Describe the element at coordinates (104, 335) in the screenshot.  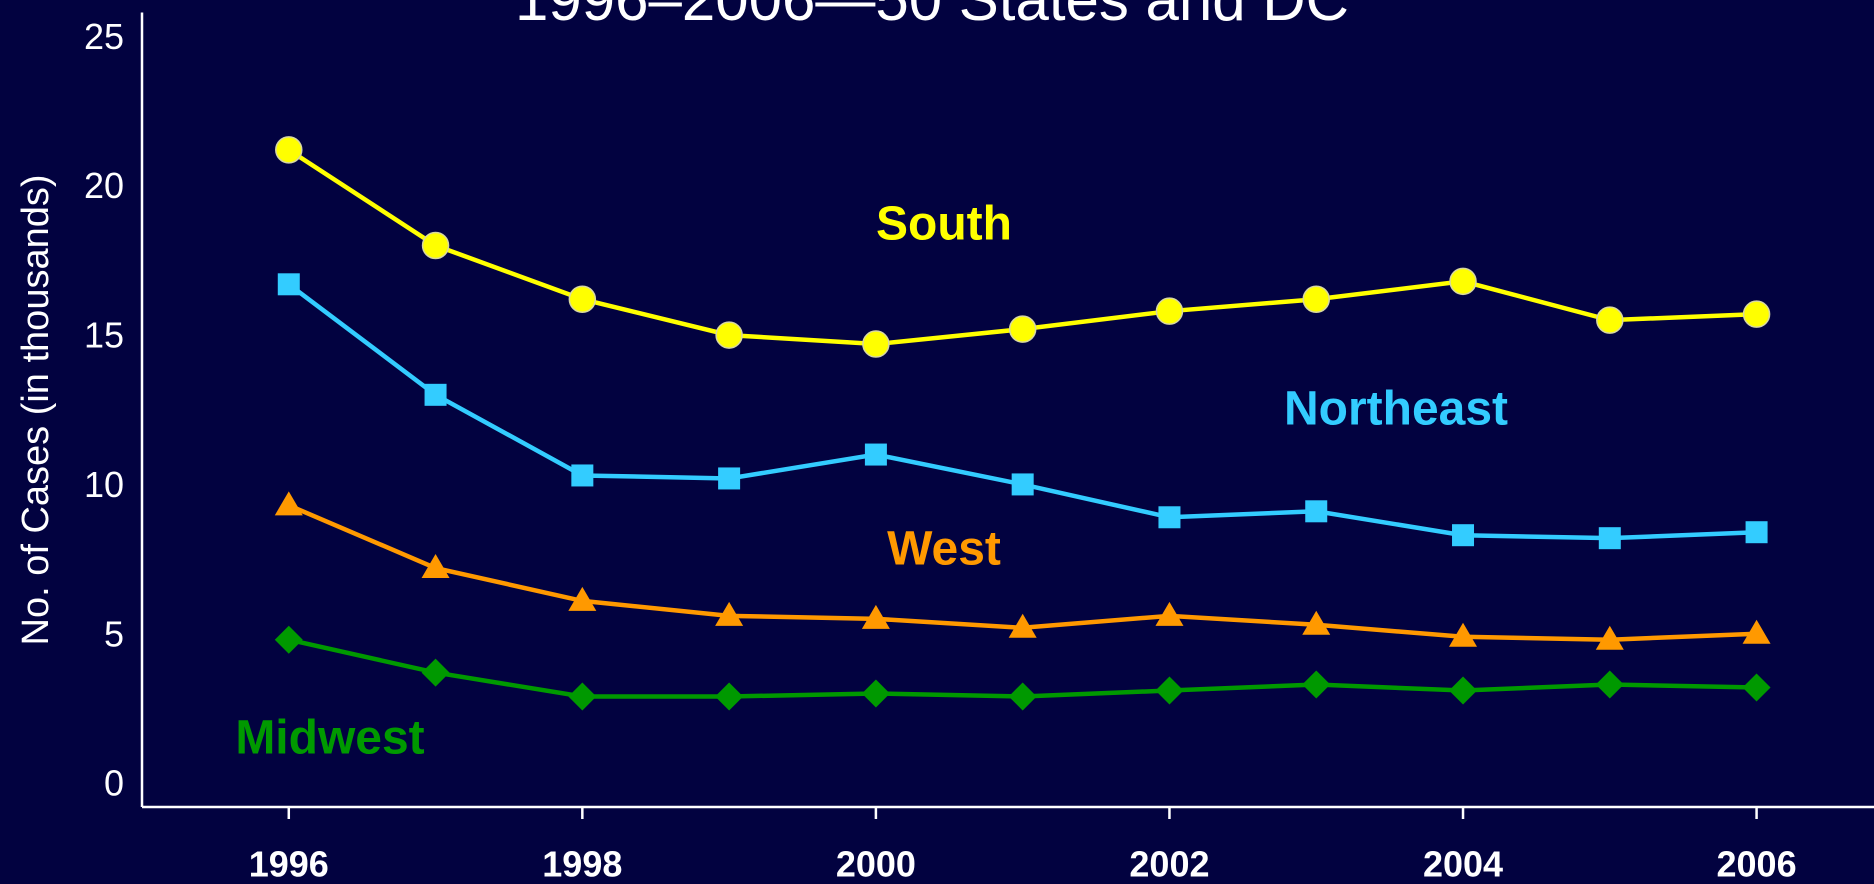
I see `y-tick-label: 15` at that location.